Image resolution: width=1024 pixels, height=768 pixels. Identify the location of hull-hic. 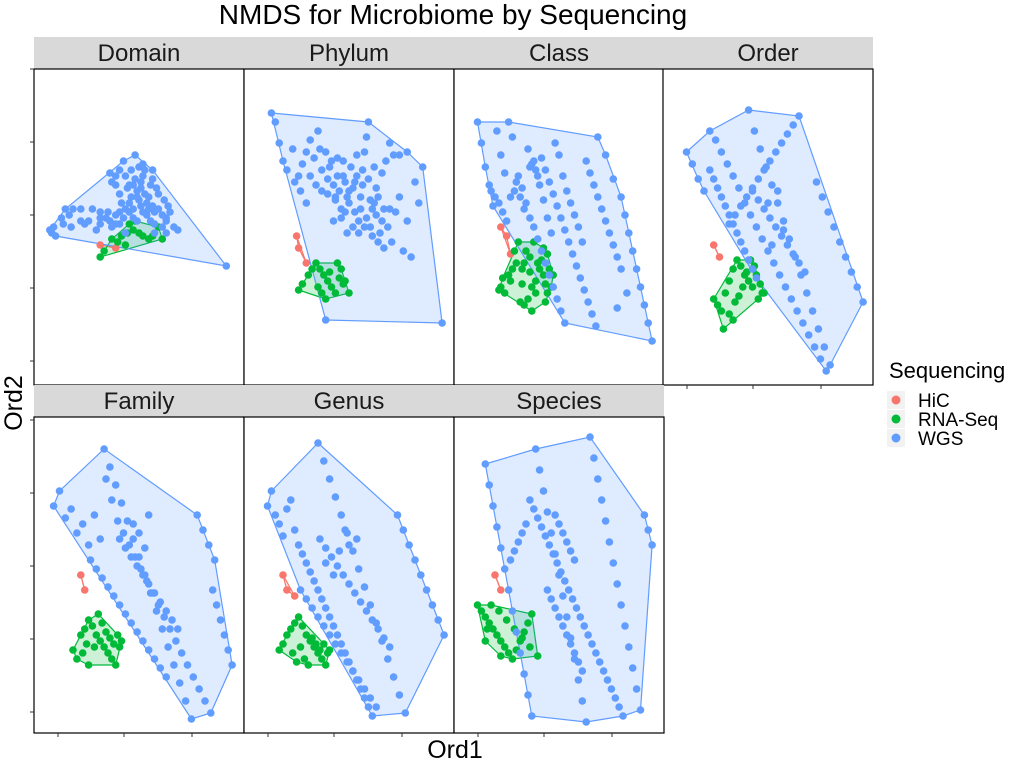
(289, 585).